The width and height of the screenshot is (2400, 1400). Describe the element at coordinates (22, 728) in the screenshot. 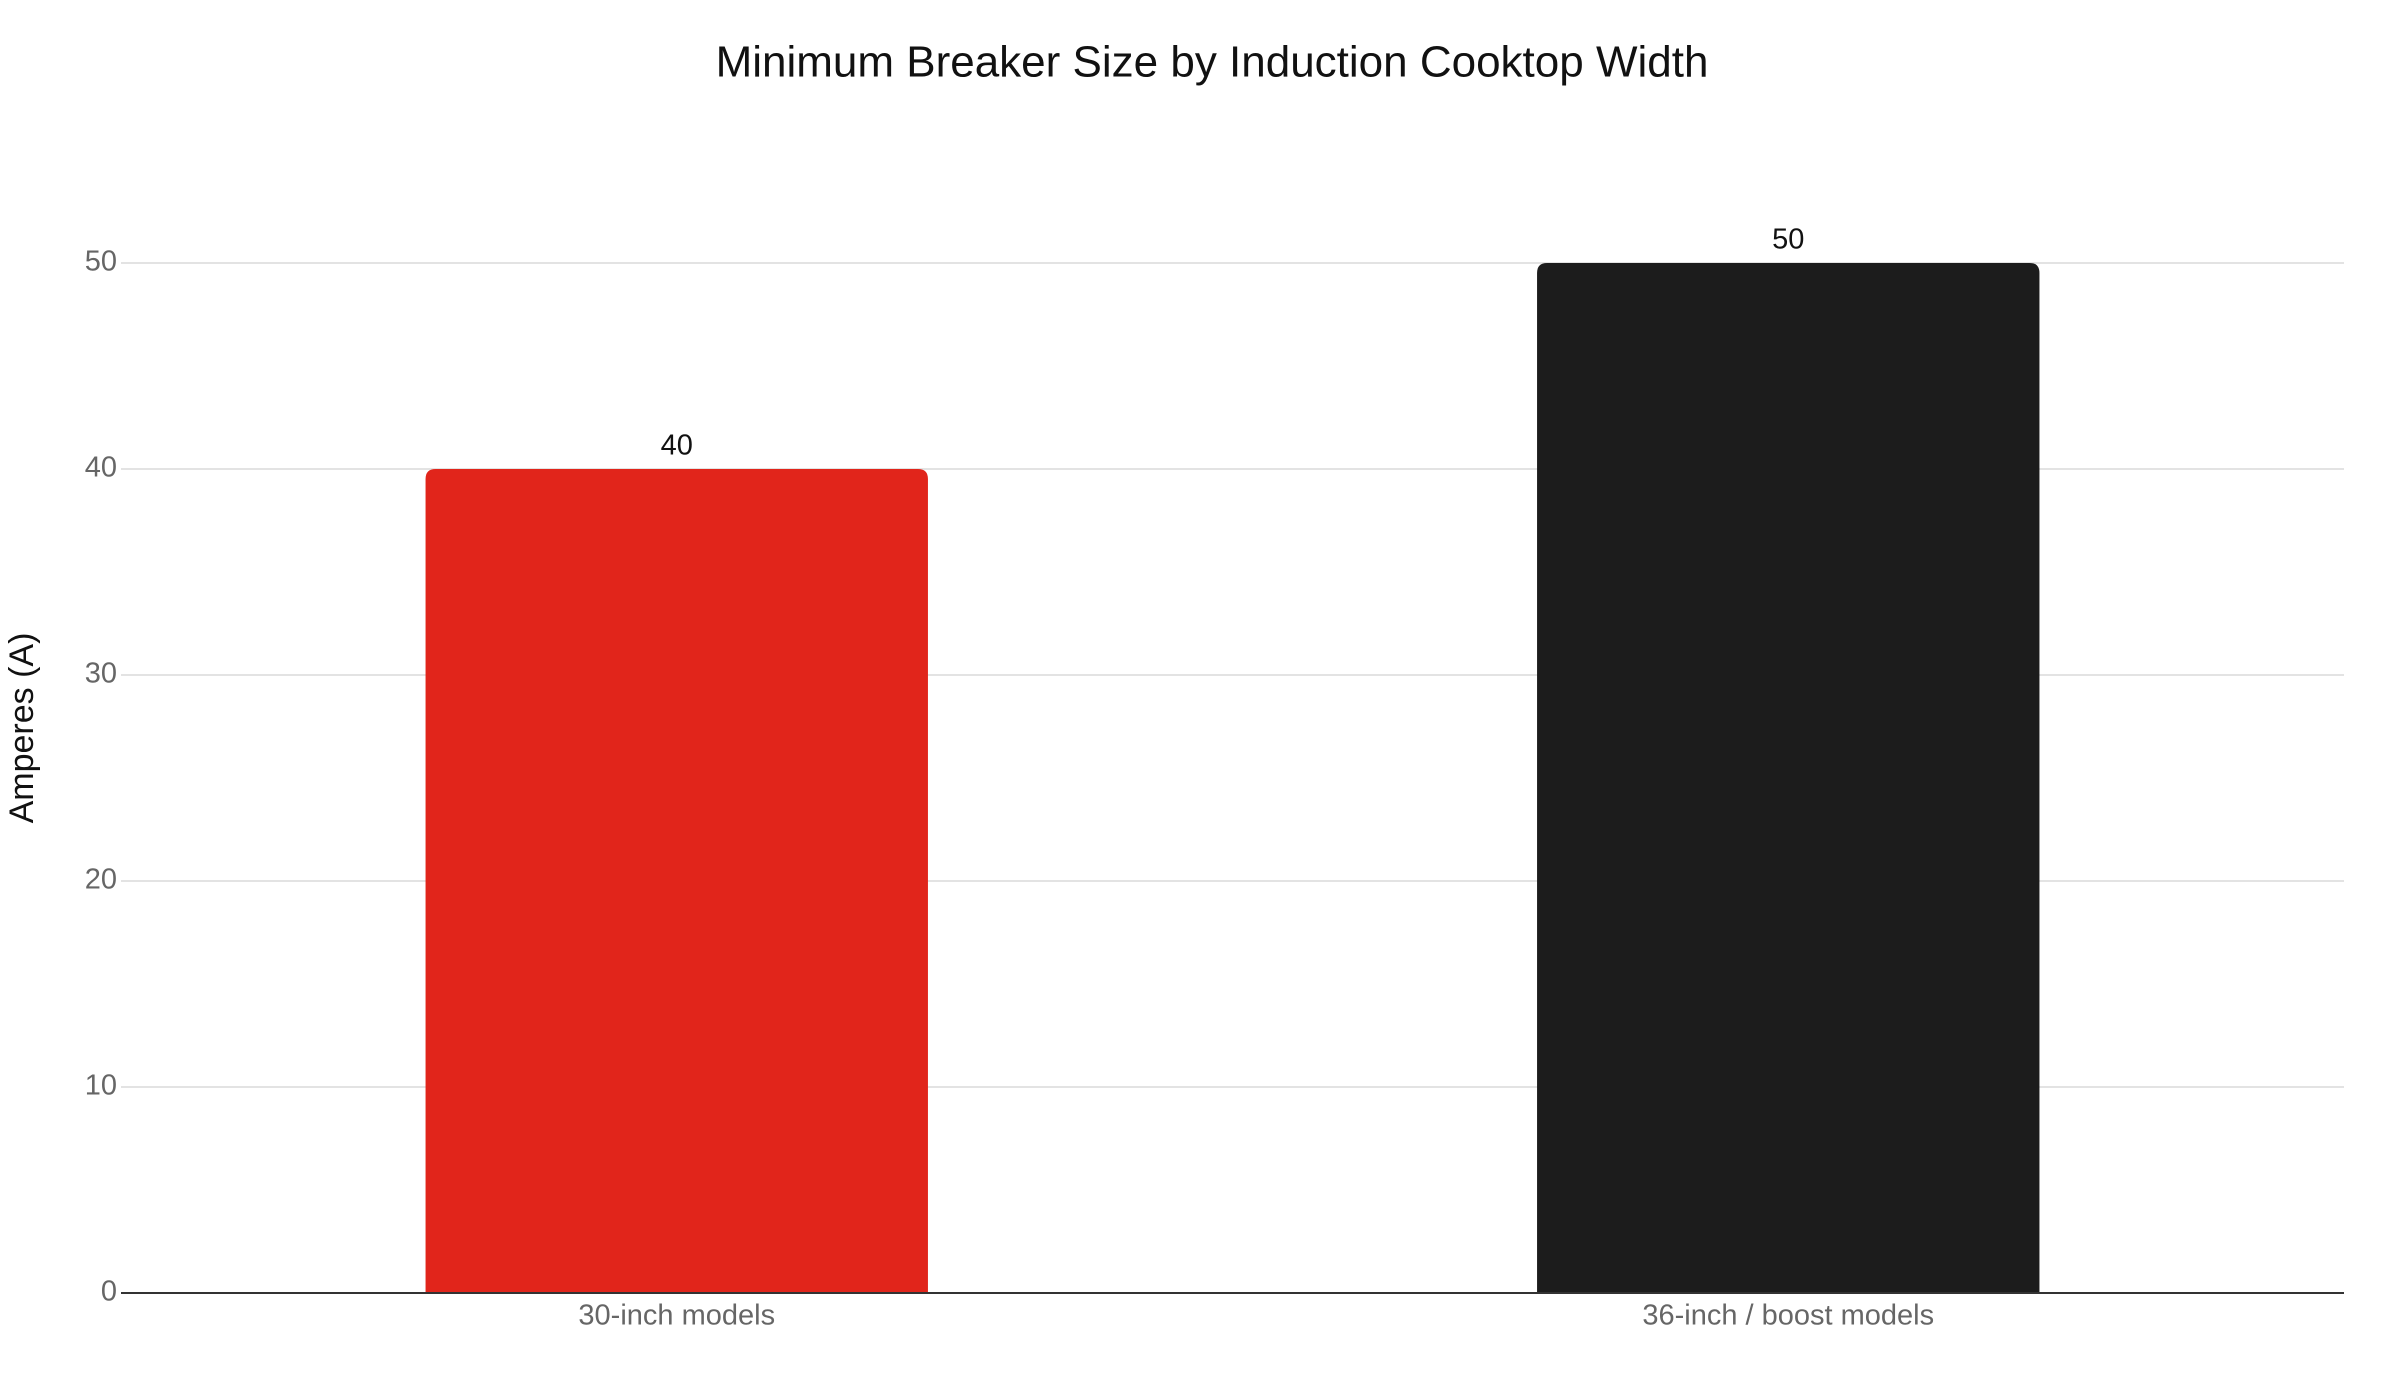

I see `y-axis-label: Amperes (A)` at that location.